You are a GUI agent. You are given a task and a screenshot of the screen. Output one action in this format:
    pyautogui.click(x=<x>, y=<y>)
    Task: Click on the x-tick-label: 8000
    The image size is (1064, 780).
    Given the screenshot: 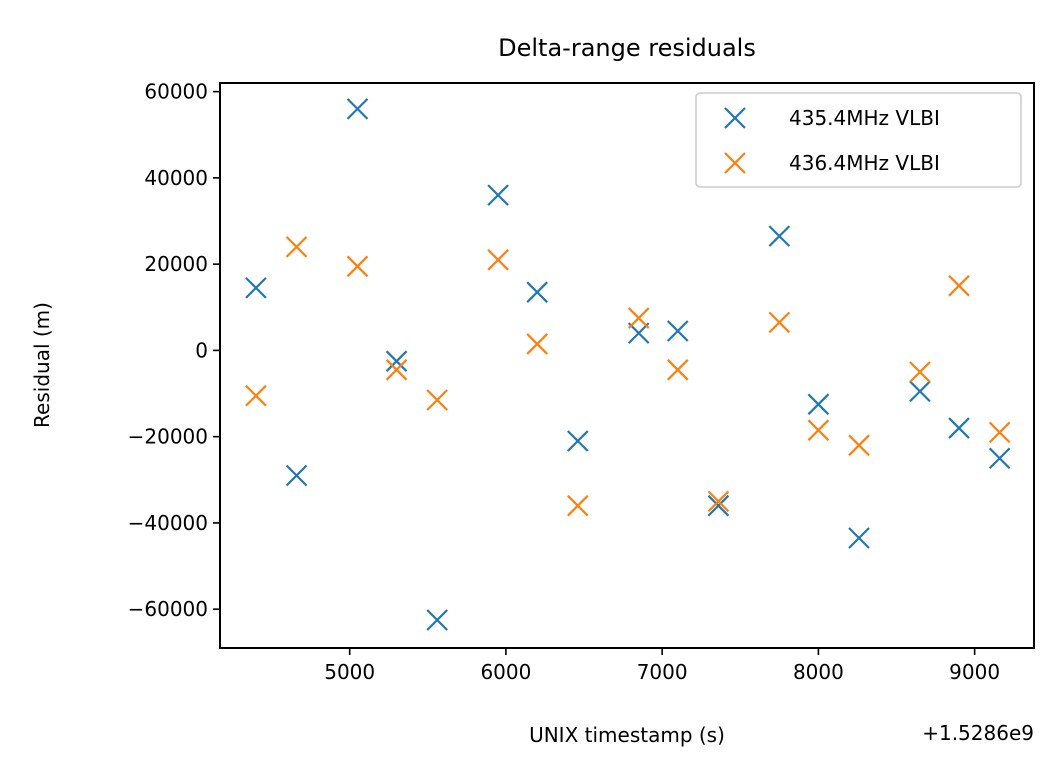 What is the action you would take?
    pyautogui.click(x=818, y=672)
    